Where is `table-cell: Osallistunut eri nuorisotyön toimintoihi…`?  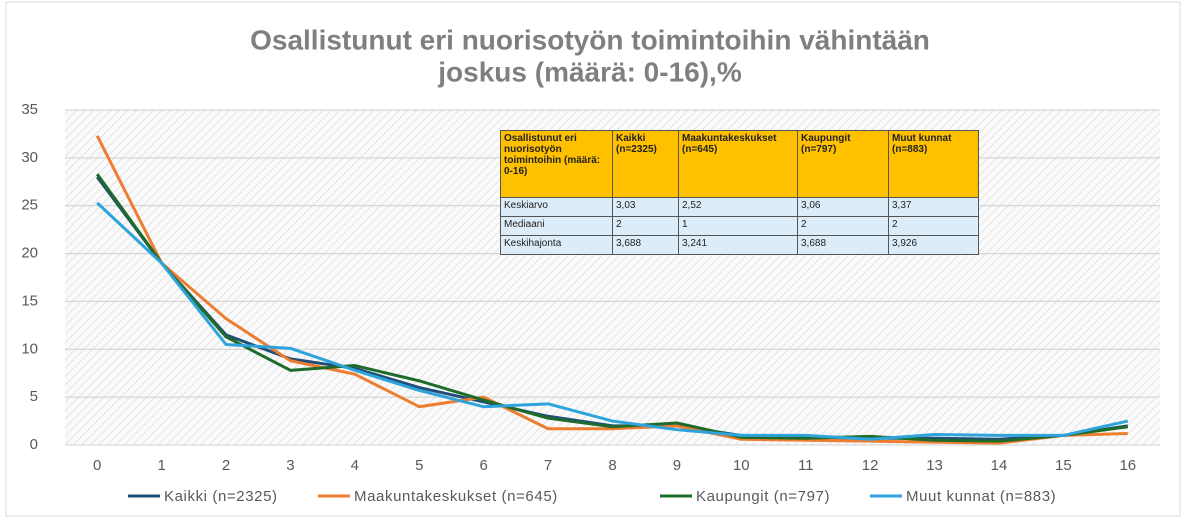 table-cell: Osallistunut eri nuorisotyön toimintoihi… is located at coordinates (556, 164).